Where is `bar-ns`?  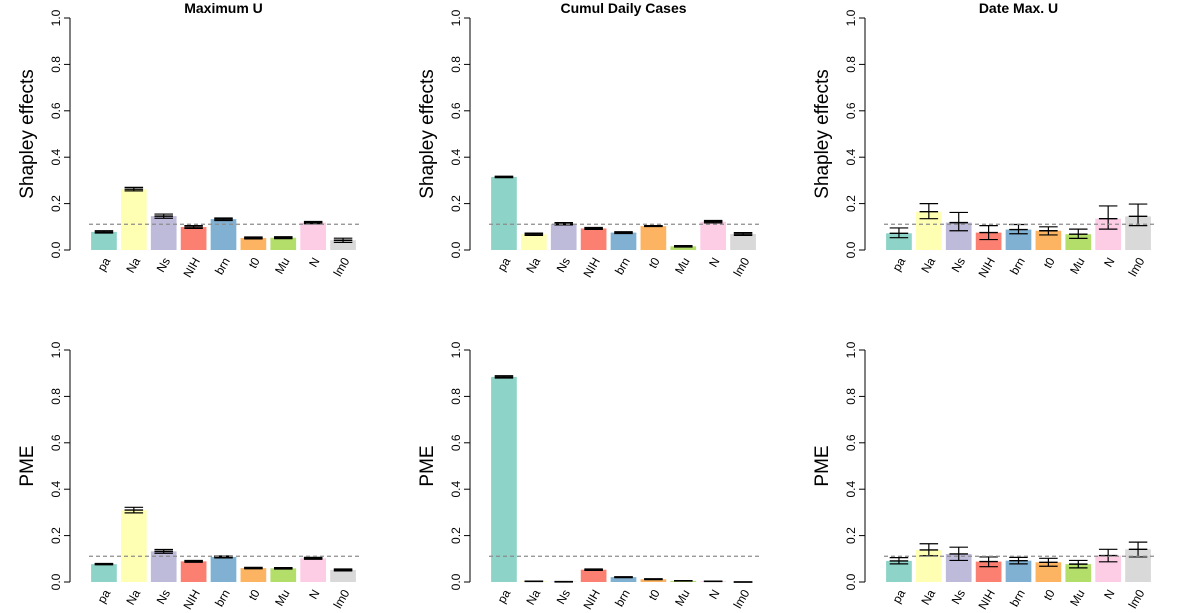
bar-ns is located at coordinates (563, 236).